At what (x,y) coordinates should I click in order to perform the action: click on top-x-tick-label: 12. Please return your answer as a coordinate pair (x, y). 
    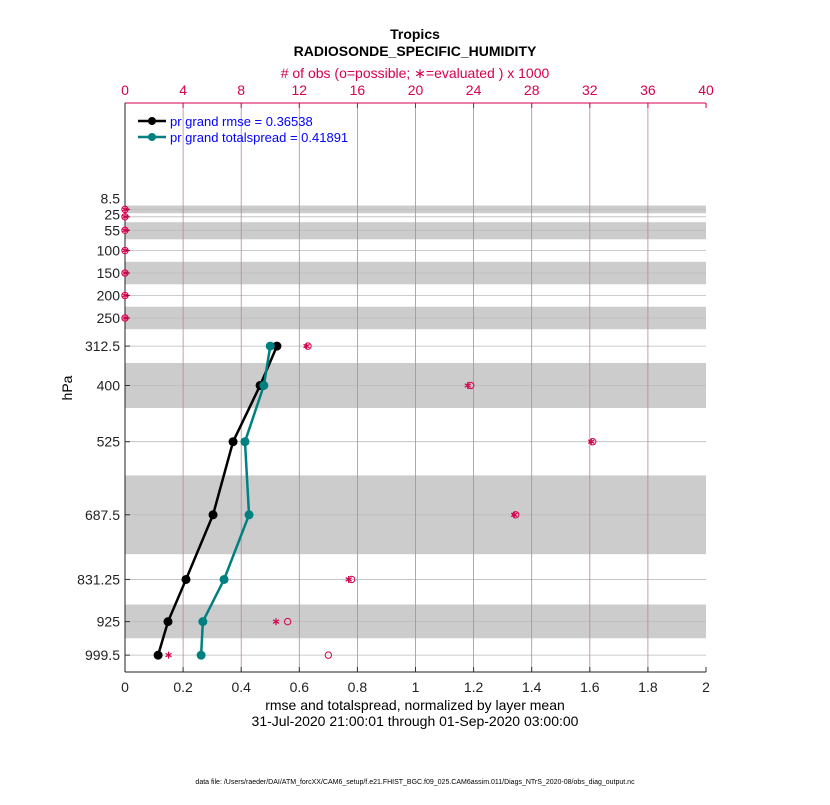
    Looking at the image, I should click on (300, 90).